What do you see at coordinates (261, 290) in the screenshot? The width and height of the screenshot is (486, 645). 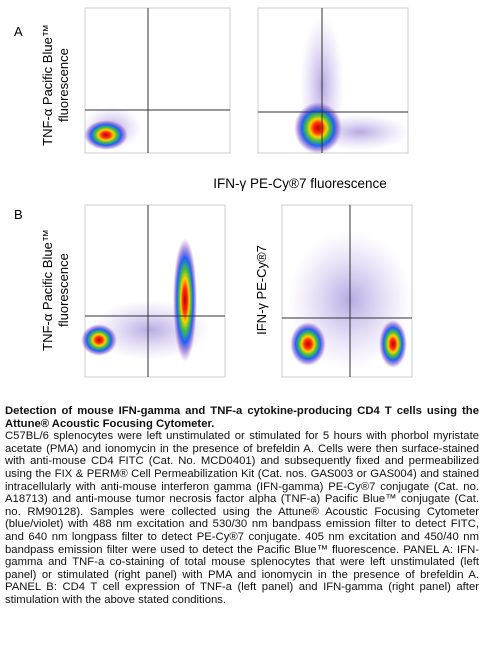 I see `y-axis-label: IFN-γ PE-Cy®7` at bounding box center [261, 290].